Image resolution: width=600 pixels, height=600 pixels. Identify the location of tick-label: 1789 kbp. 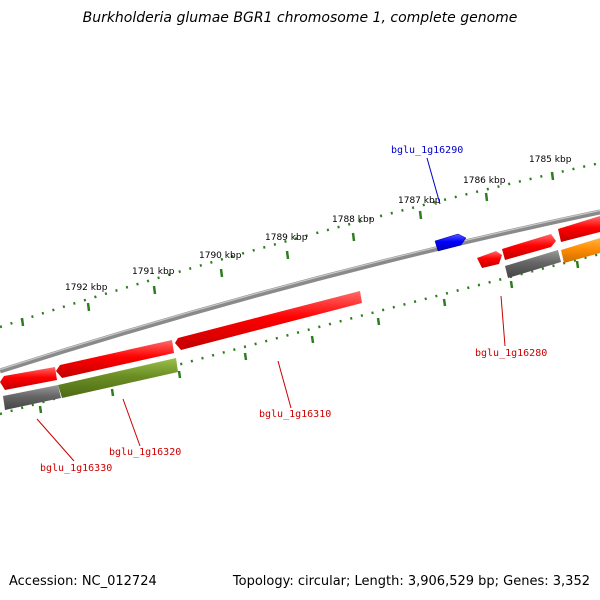
(286, 238).